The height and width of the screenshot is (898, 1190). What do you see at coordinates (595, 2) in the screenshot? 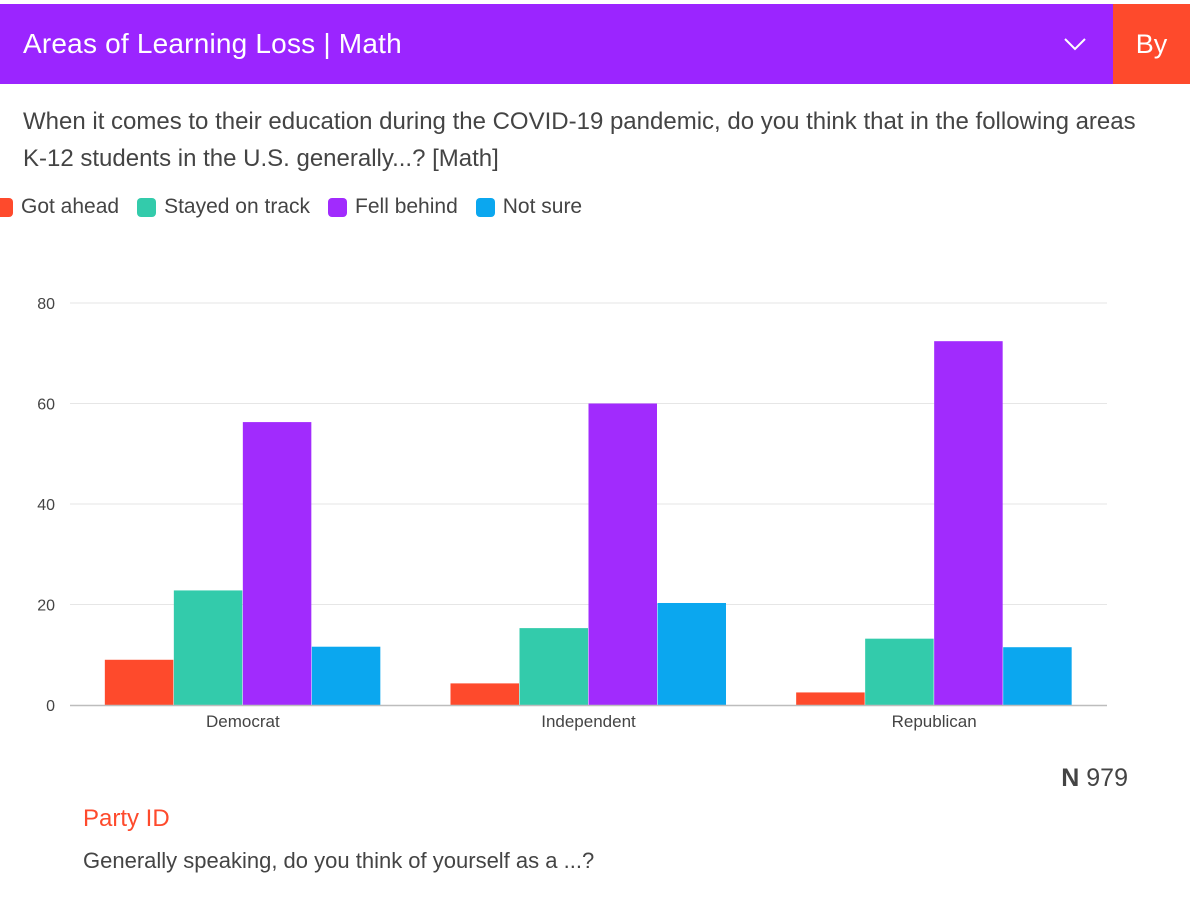
I see `top-border` at bounding box center [595, 2].